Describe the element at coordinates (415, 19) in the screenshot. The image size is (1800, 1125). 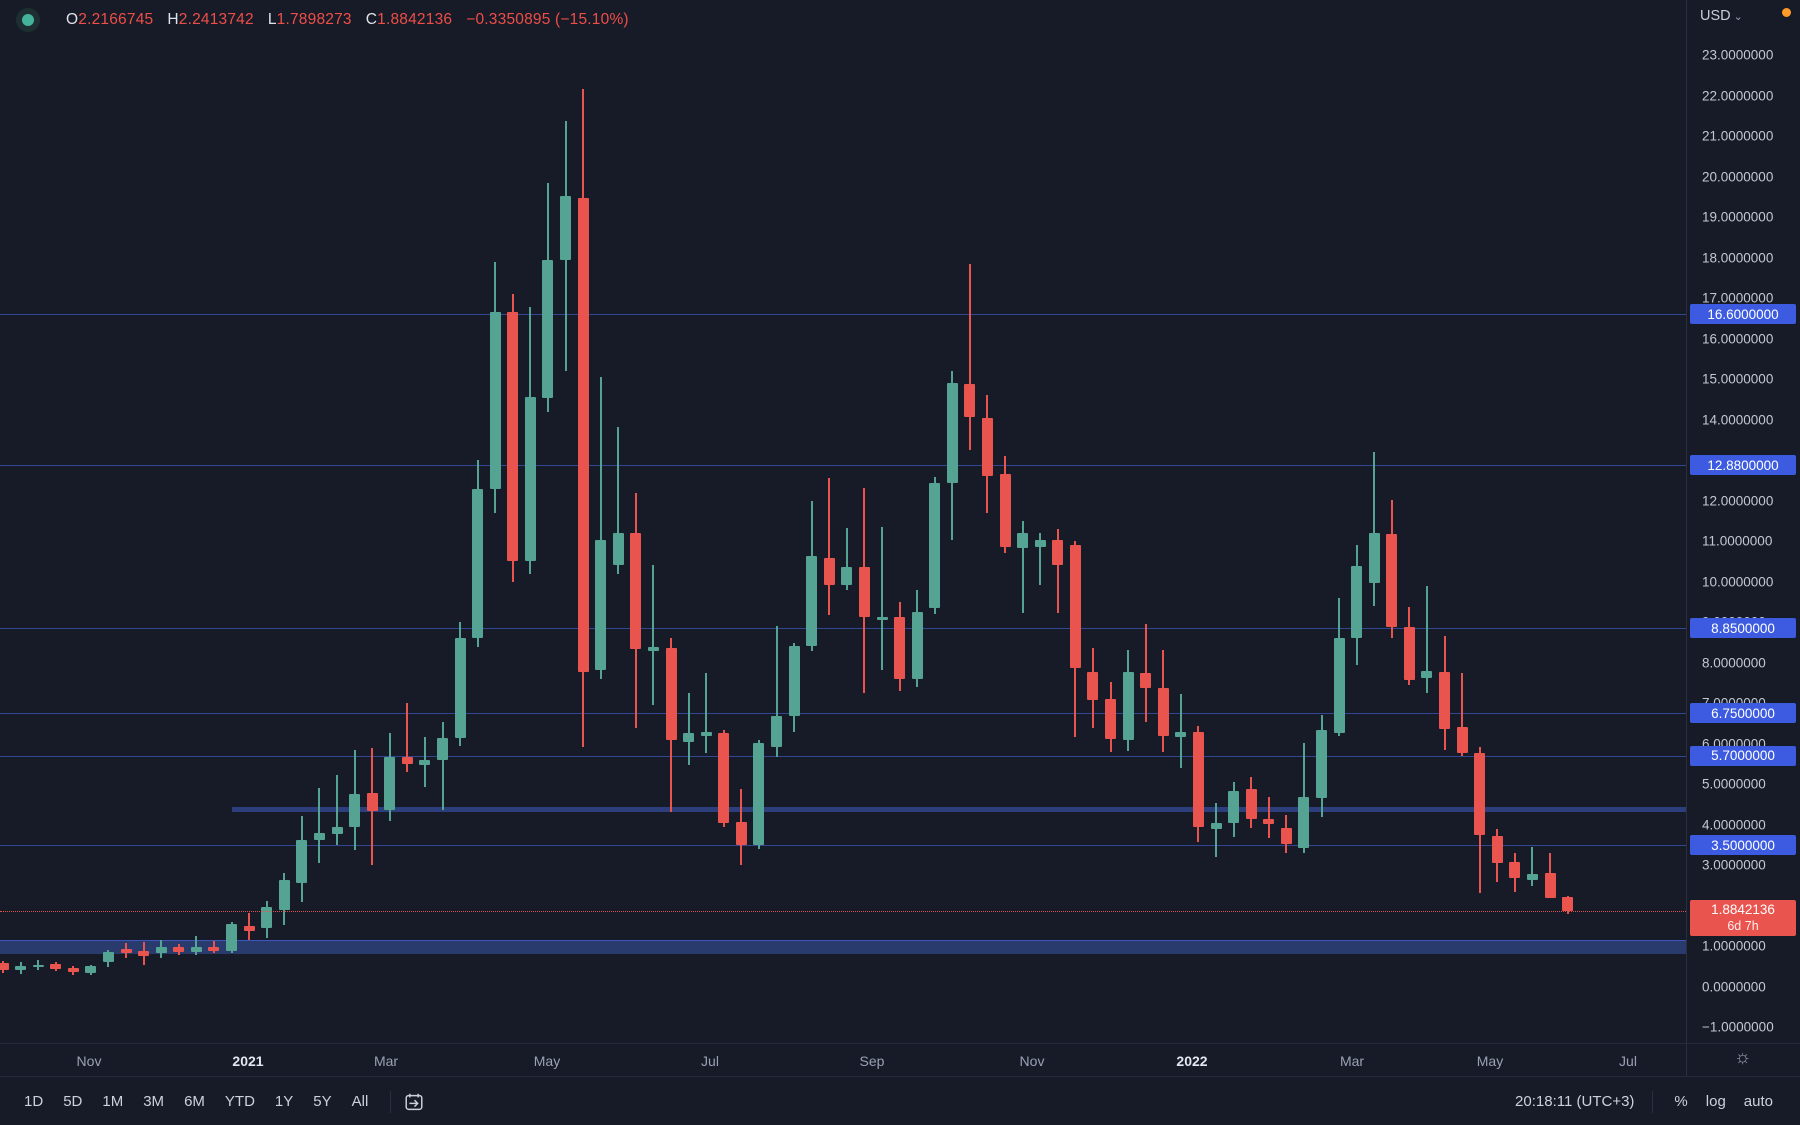
I see `close-value: 1.8842136` at that location.